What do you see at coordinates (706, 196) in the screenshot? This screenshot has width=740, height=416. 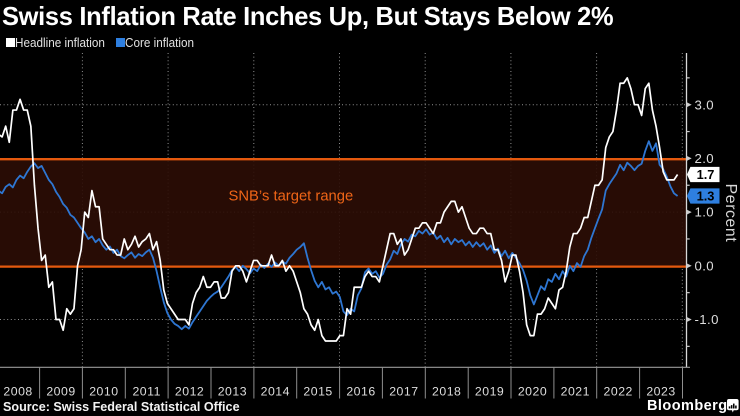 I see `svg-text: 1.3` at bounding box center [706, 196].